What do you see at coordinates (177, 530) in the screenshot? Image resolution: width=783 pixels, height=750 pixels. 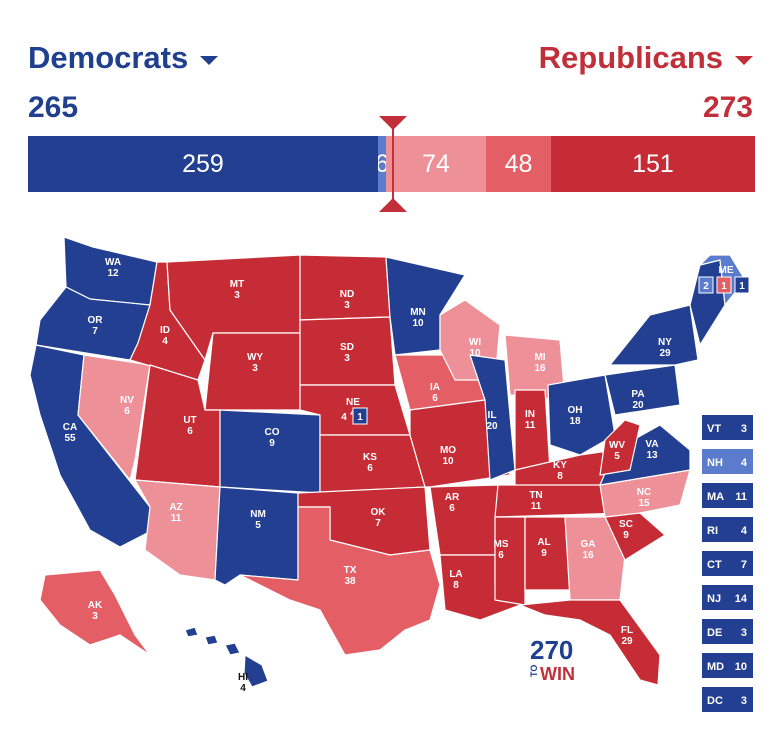 I see `state-az` at bounding box center [177, 530].